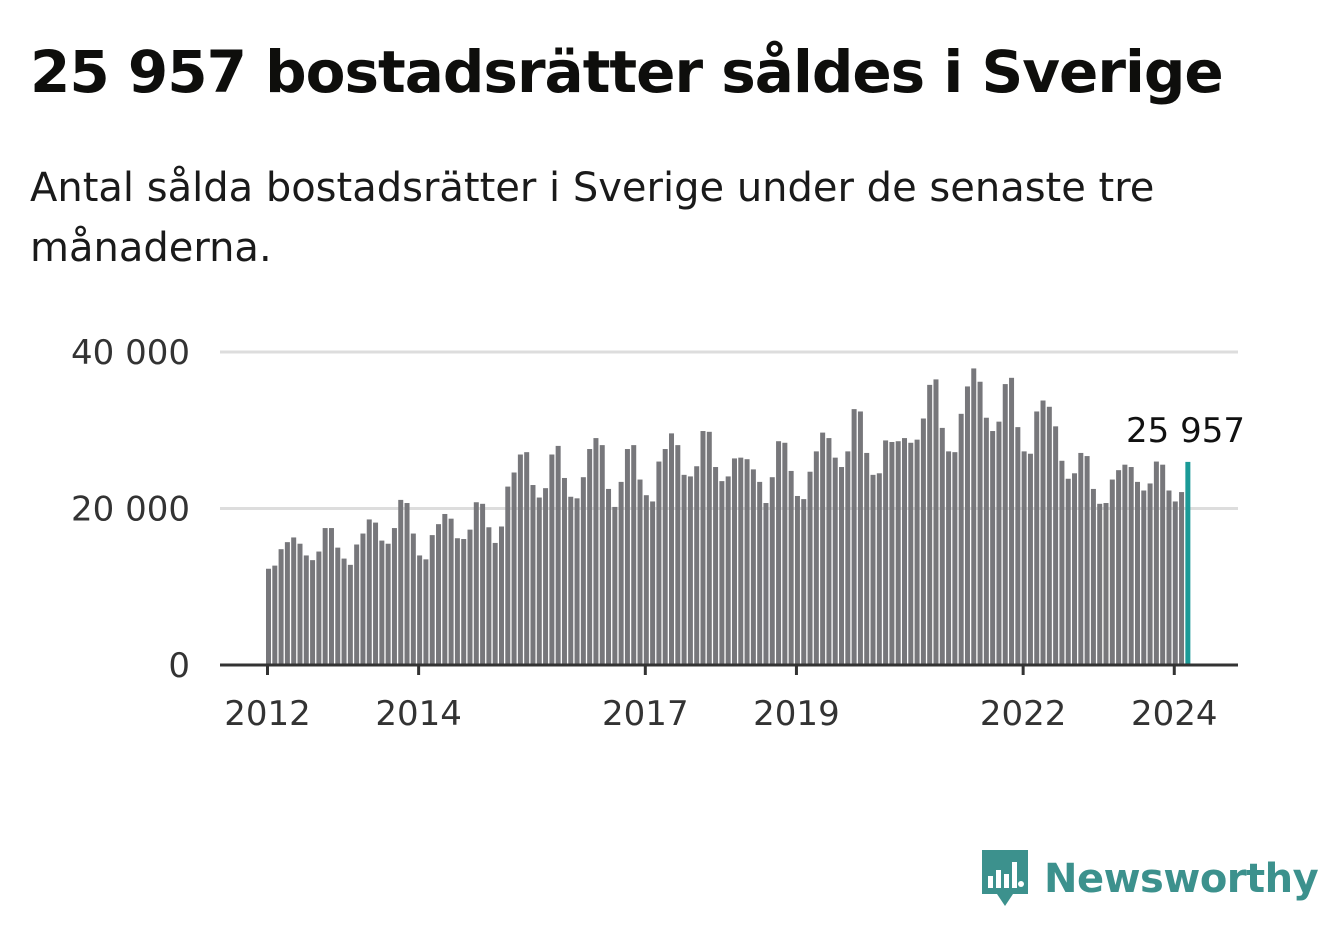 The height and width of the screenshot is (939, 1322). What do you see at coordinates (1005, 878) in the screenshot?
I see `newsworthy-chart-bubble-icon` at bounding box center [1005, 878].